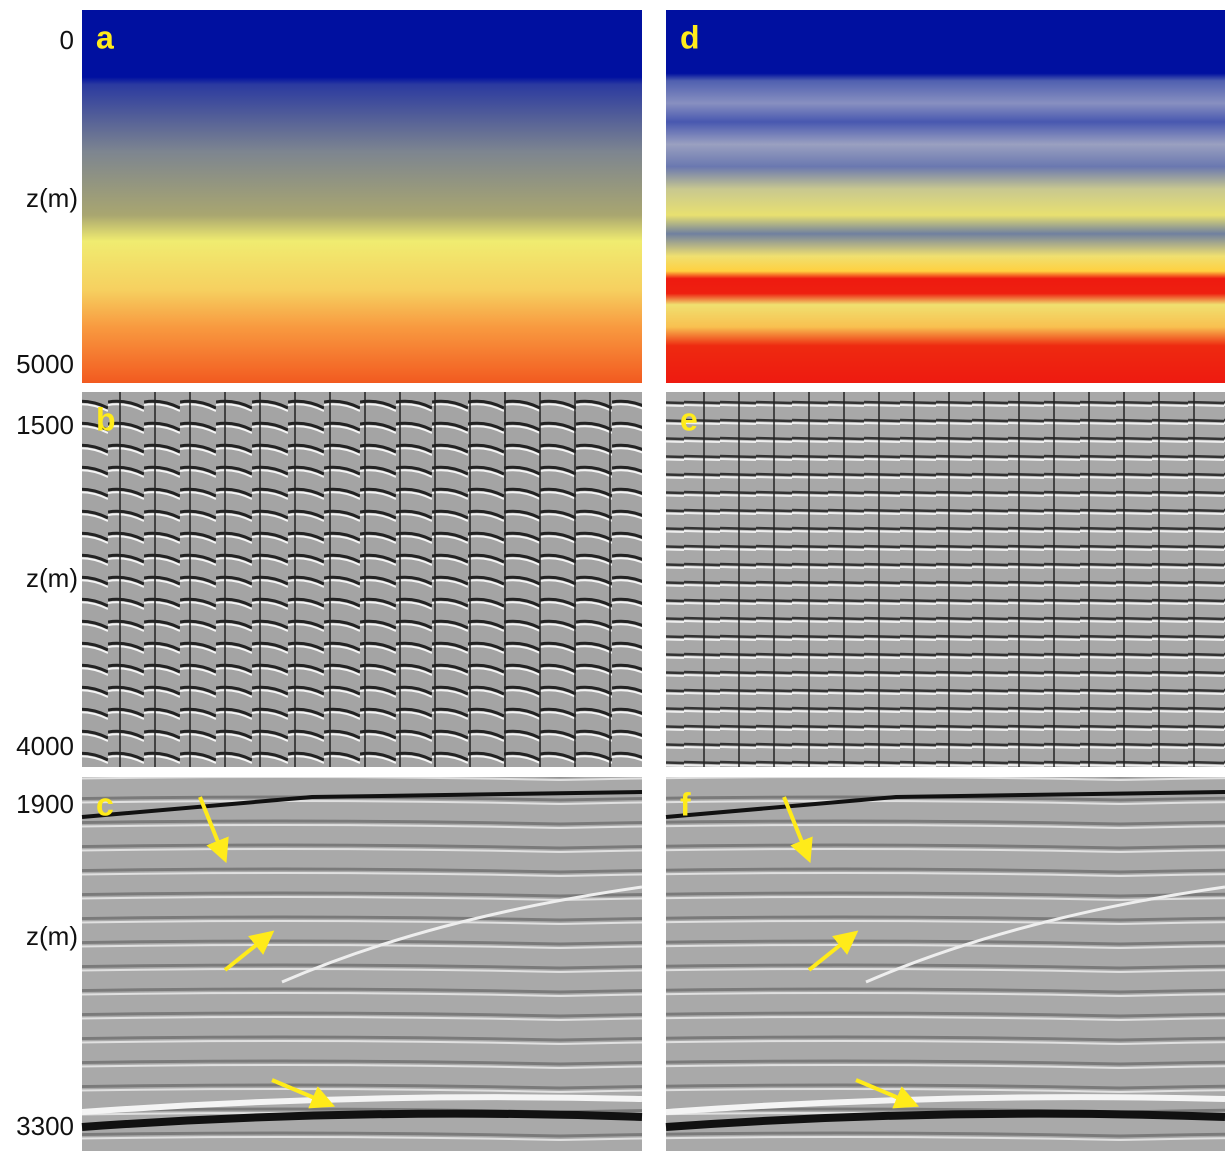 The image size is (1225, 1151). What do you see at coordinates (45, 364) in the screenshot?
I see `tick-label: 5000` at bounding box center [45, 364].